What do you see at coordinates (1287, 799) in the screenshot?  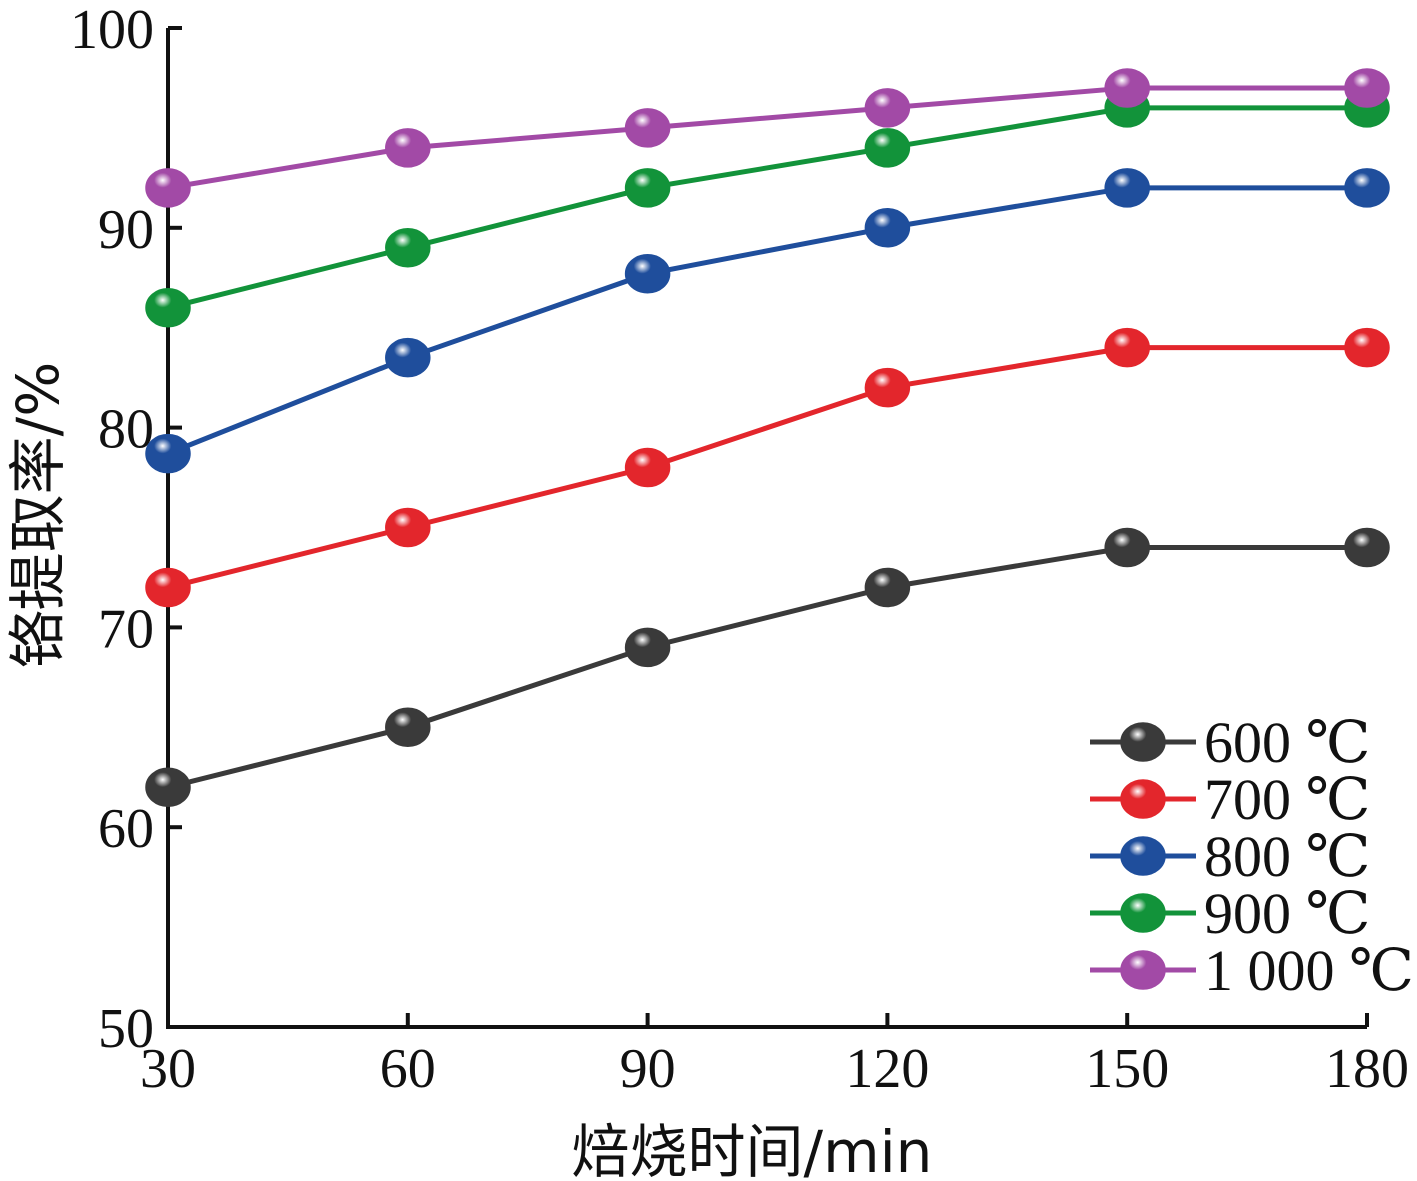 I see `legend-label: 700 ℃` at bounding box center [1287, 799].